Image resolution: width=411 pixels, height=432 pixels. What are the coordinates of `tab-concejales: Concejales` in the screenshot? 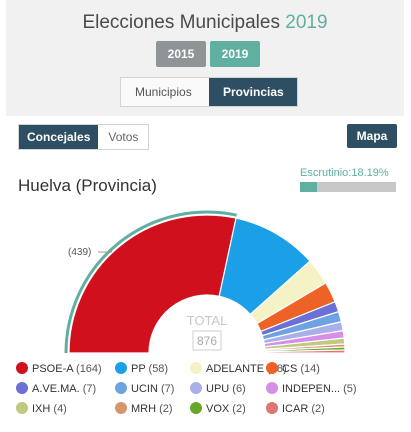 It's located at (59, 137).